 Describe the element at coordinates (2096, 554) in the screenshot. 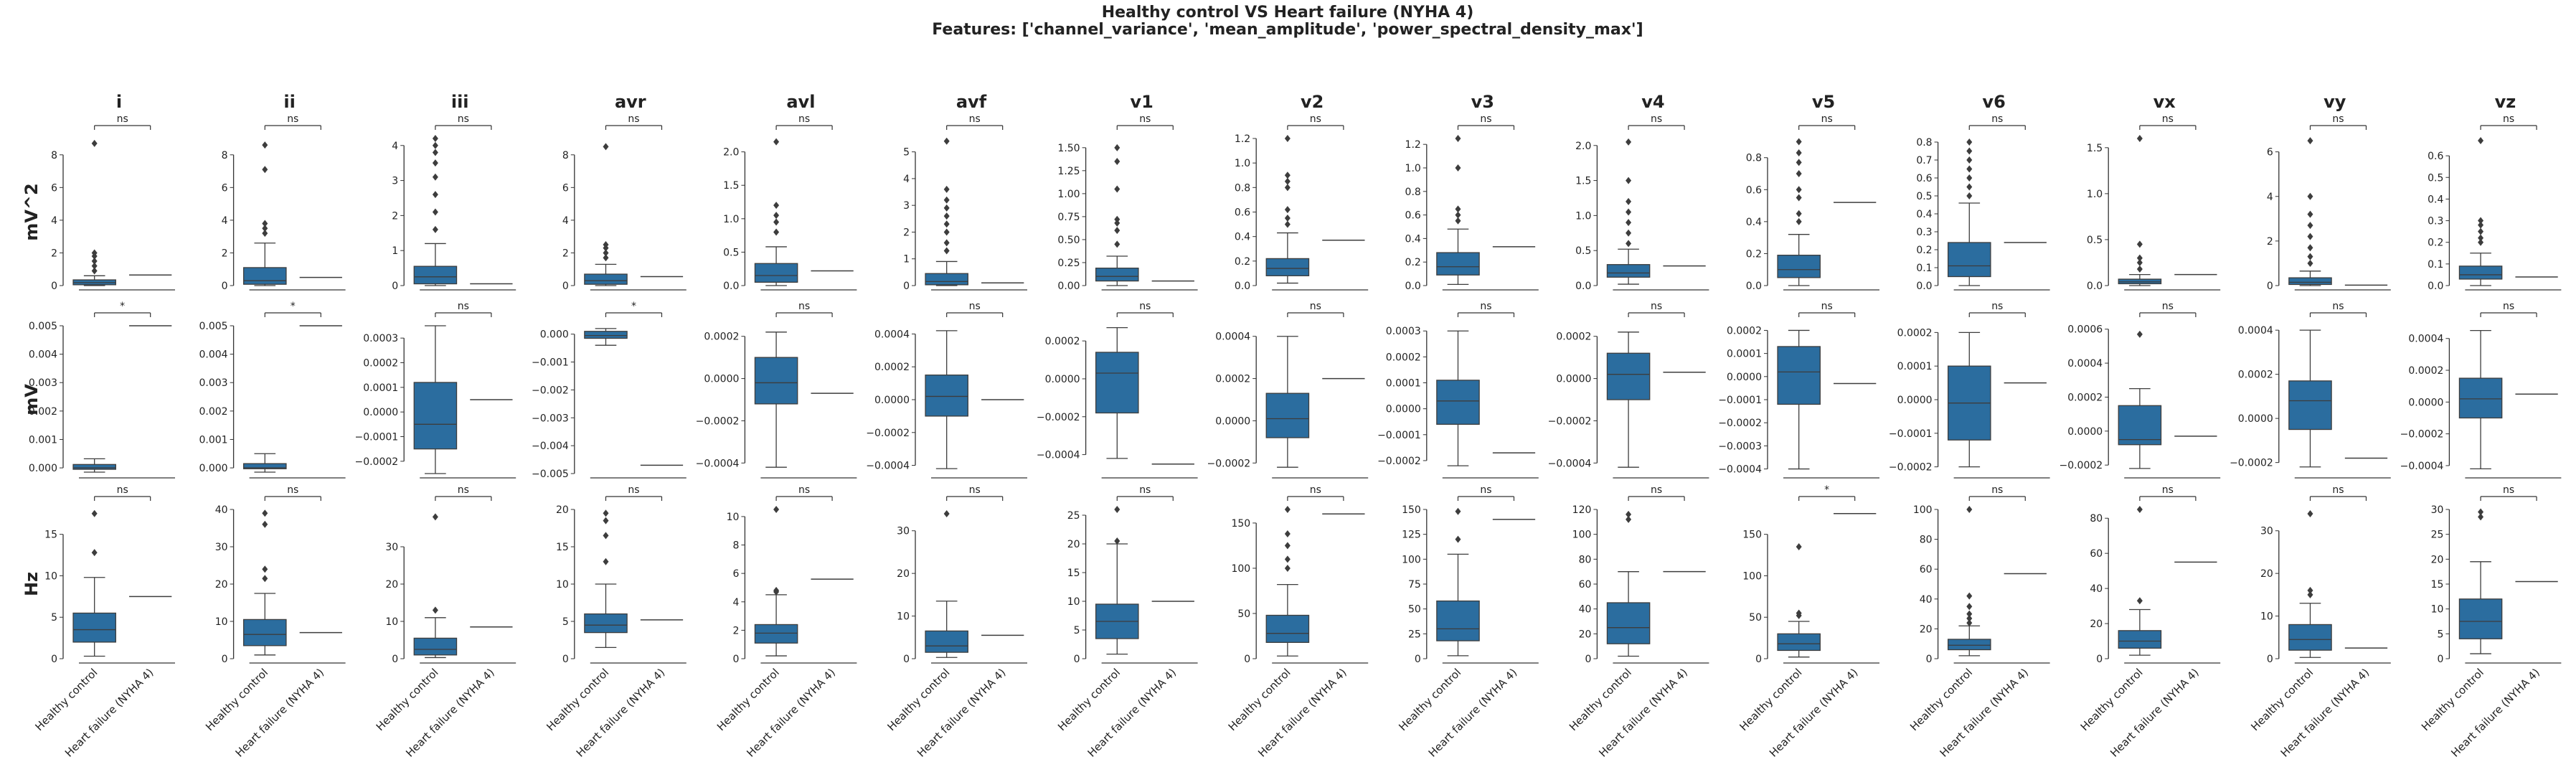

I see `y-tick-label: 60` at that location.